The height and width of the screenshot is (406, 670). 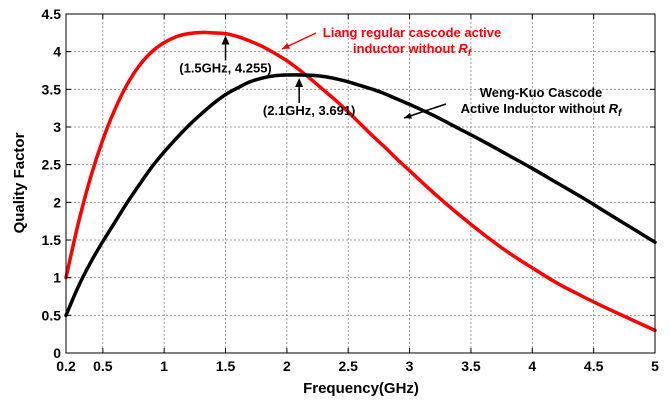 What do you see at coordinates (225, 67) in the screenshot?
I see `annotation-label: (1.5GHz, 4.255)` at bounding box center [225, 67].